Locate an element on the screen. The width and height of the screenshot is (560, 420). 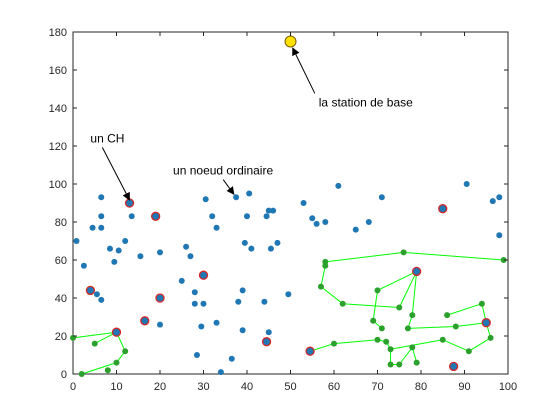
y-tick-label: 100 is located at coordinates (58, 185).